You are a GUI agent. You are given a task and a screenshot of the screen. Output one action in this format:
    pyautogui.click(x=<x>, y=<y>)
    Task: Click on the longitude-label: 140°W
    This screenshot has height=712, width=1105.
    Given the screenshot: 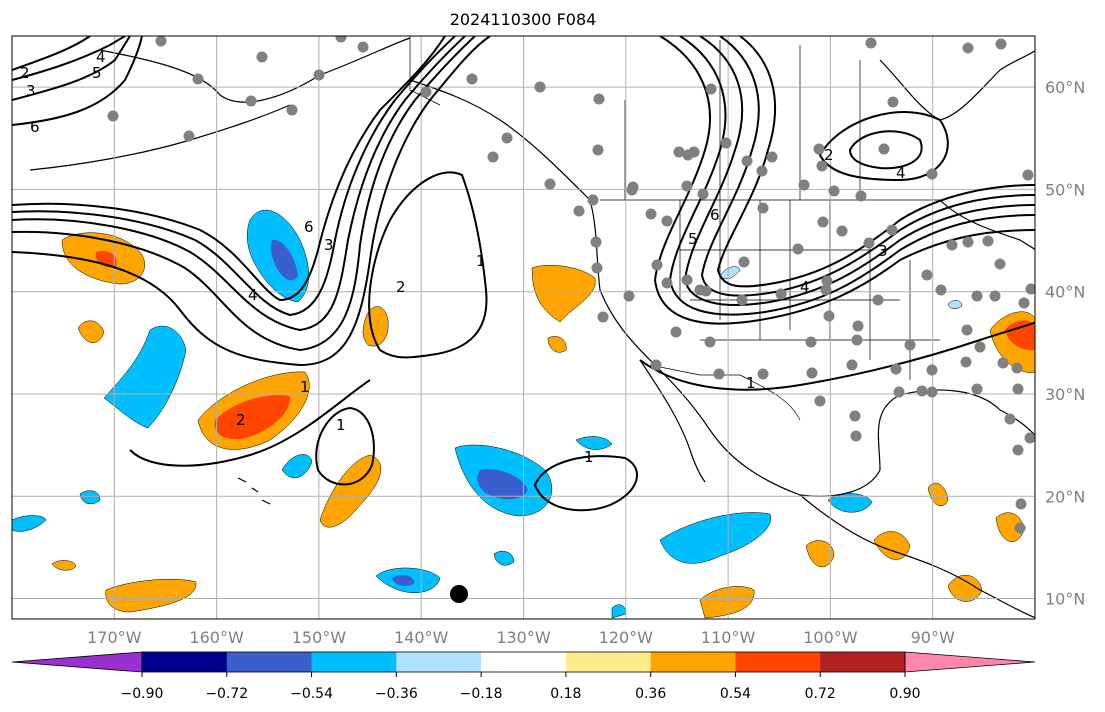 What is the action you would take?
    pyautogui.click(x=421, y=637)
    